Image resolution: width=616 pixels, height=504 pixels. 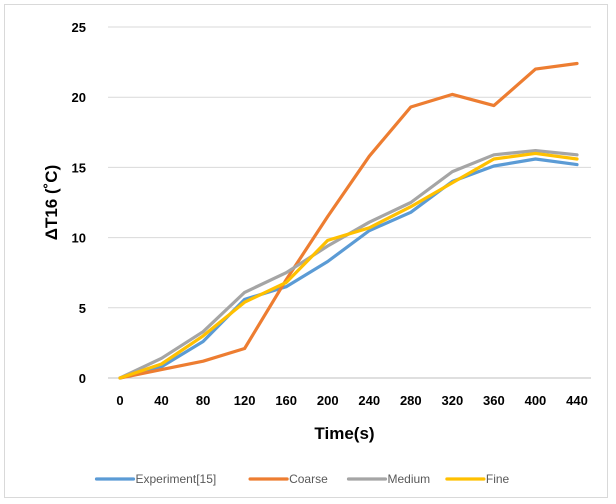 I want to click on x-tick-label: 240, so click(x=369, y=400).